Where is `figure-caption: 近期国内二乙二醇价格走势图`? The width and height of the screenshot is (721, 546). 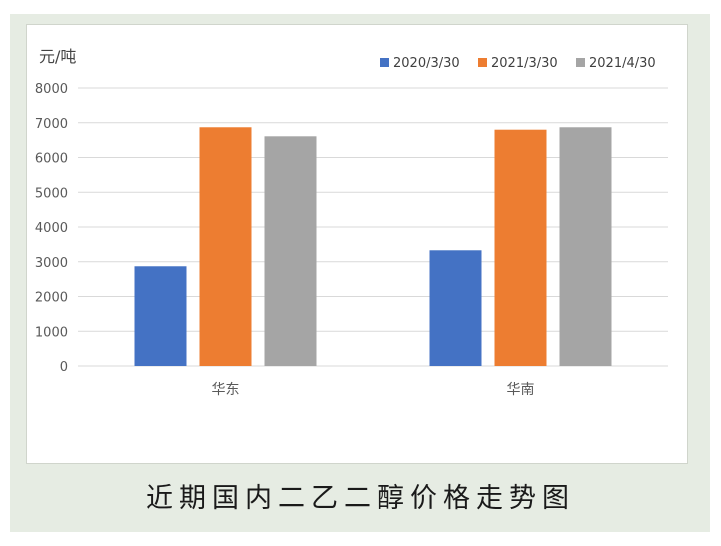 figure-caption: 近期国内二乙二醇价格走势图 is located at coordinates (360, 498).